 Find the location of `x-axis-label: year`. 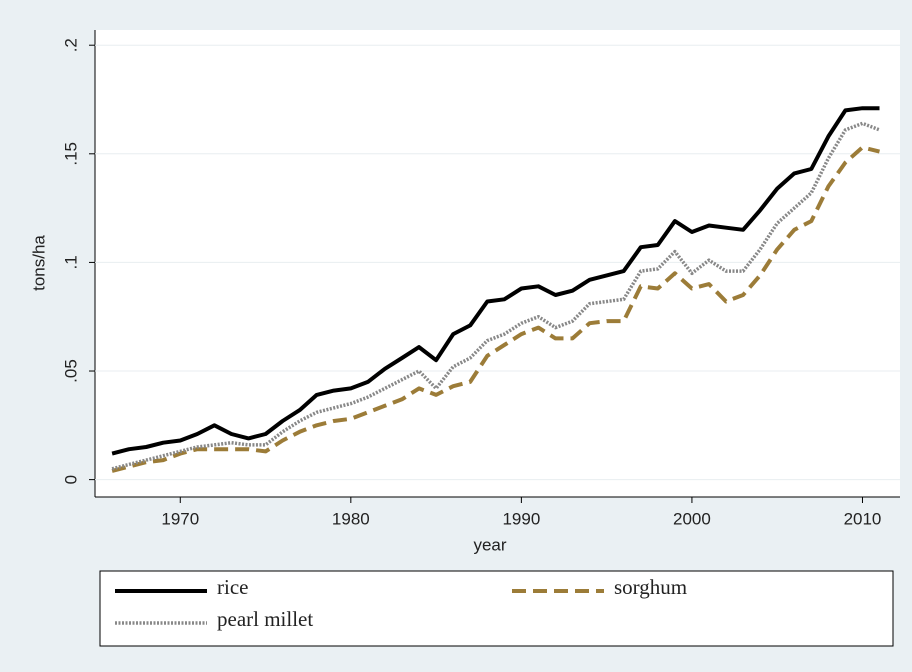

x-axis-label: year is located at coordinates (489, 544).